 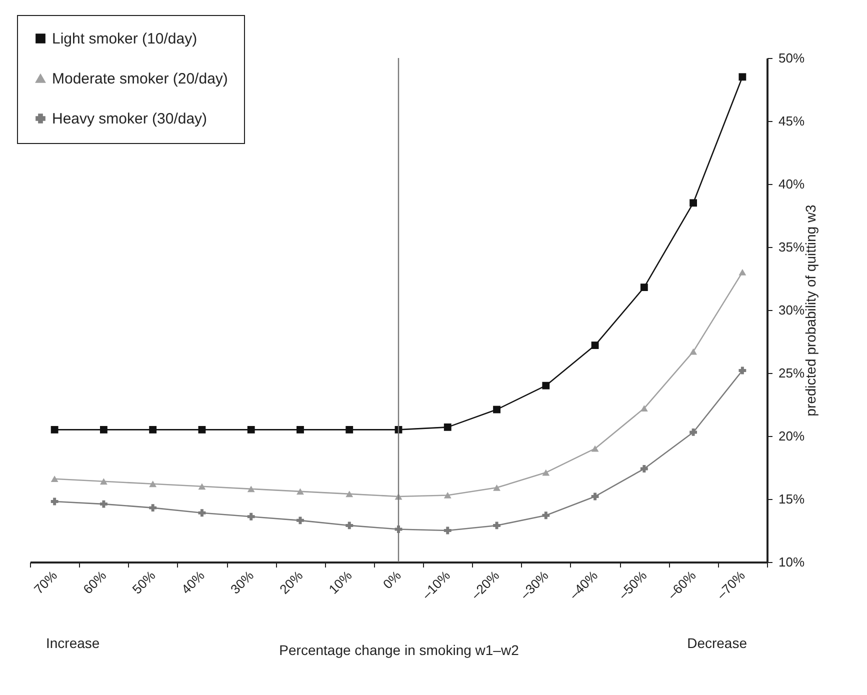 I want to click on legend-label: Moderate smoker (20/day), so click(x=140, y=79).